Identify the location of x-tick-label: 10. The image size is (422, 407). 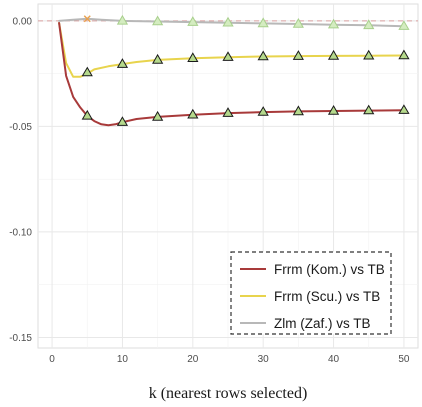
(123, 359).